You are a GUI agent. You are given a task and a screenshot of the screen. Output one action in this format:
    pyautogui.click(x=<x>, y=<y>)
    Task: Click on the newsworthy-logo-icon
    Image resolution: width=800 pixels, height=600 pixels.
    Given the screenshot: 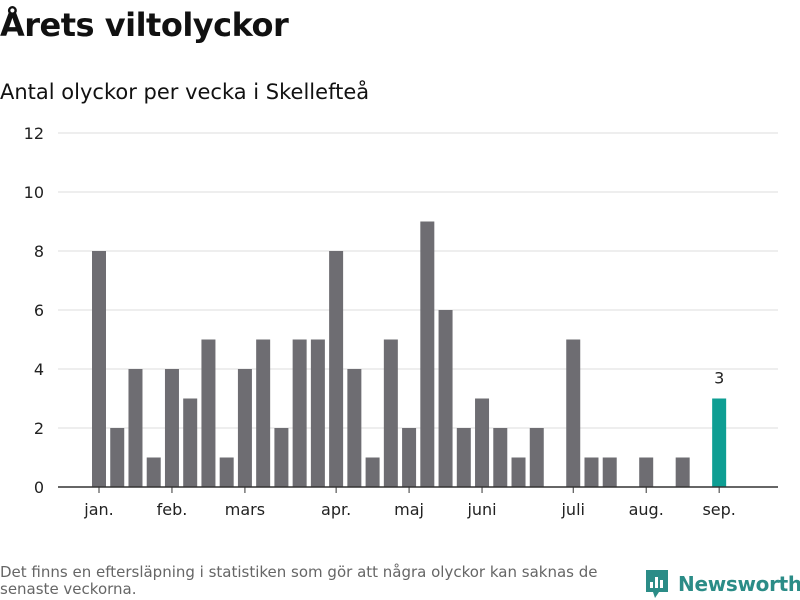 What is the action you would take?
    pyautogui.click(x=657, y=584)
    